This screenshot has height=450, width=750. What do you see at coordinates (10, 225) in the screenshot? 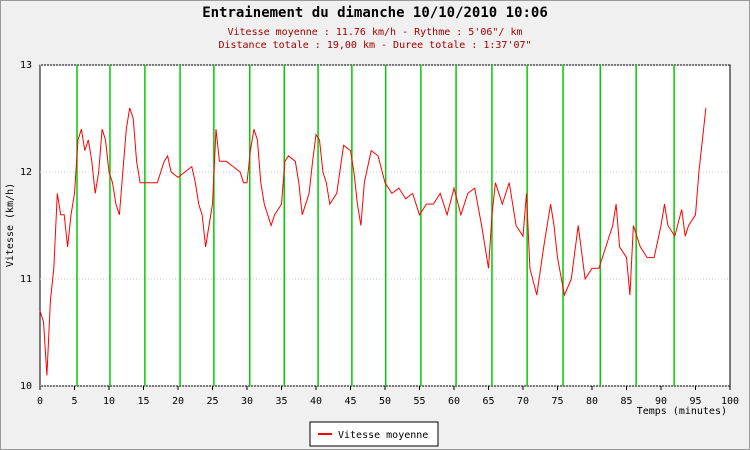
I see `y-axis-label: Vitesse (km/h)` at bounding box center [10, 225].